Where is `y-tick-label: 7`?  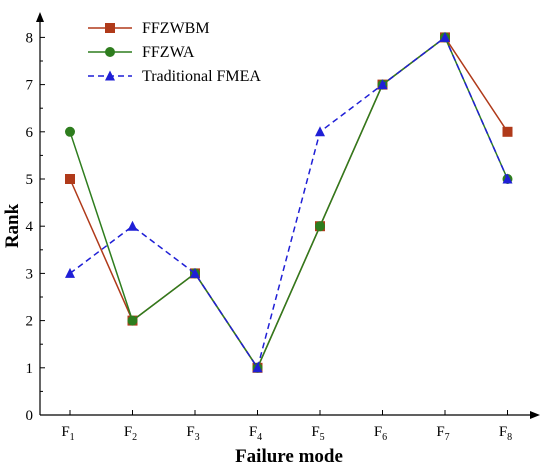
y-tick-label: 7 is located at coordinates (30, 86).